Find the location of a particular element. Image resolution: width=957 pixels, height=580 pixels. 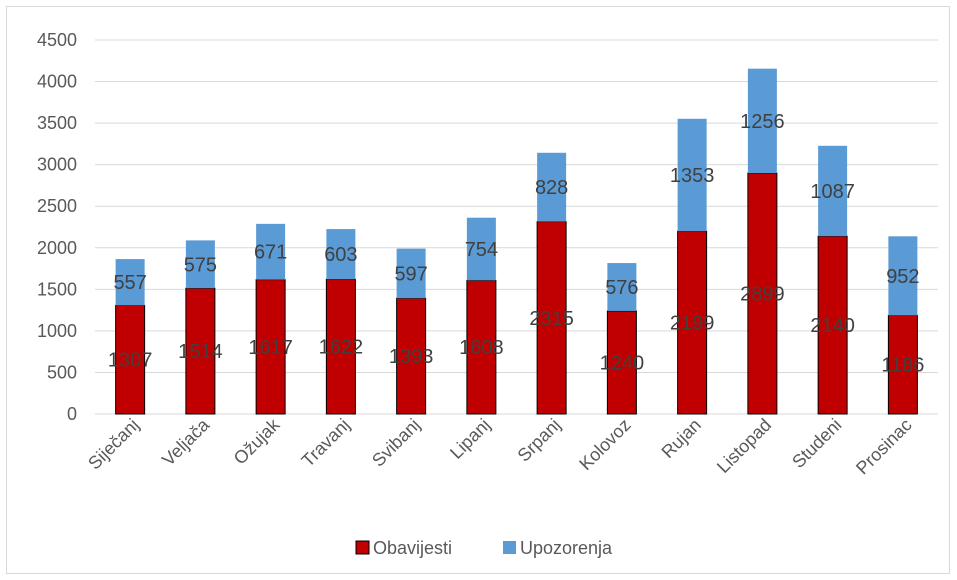

legend-label-upozorenja: Upozorenja is located at coordinates (566, 548).